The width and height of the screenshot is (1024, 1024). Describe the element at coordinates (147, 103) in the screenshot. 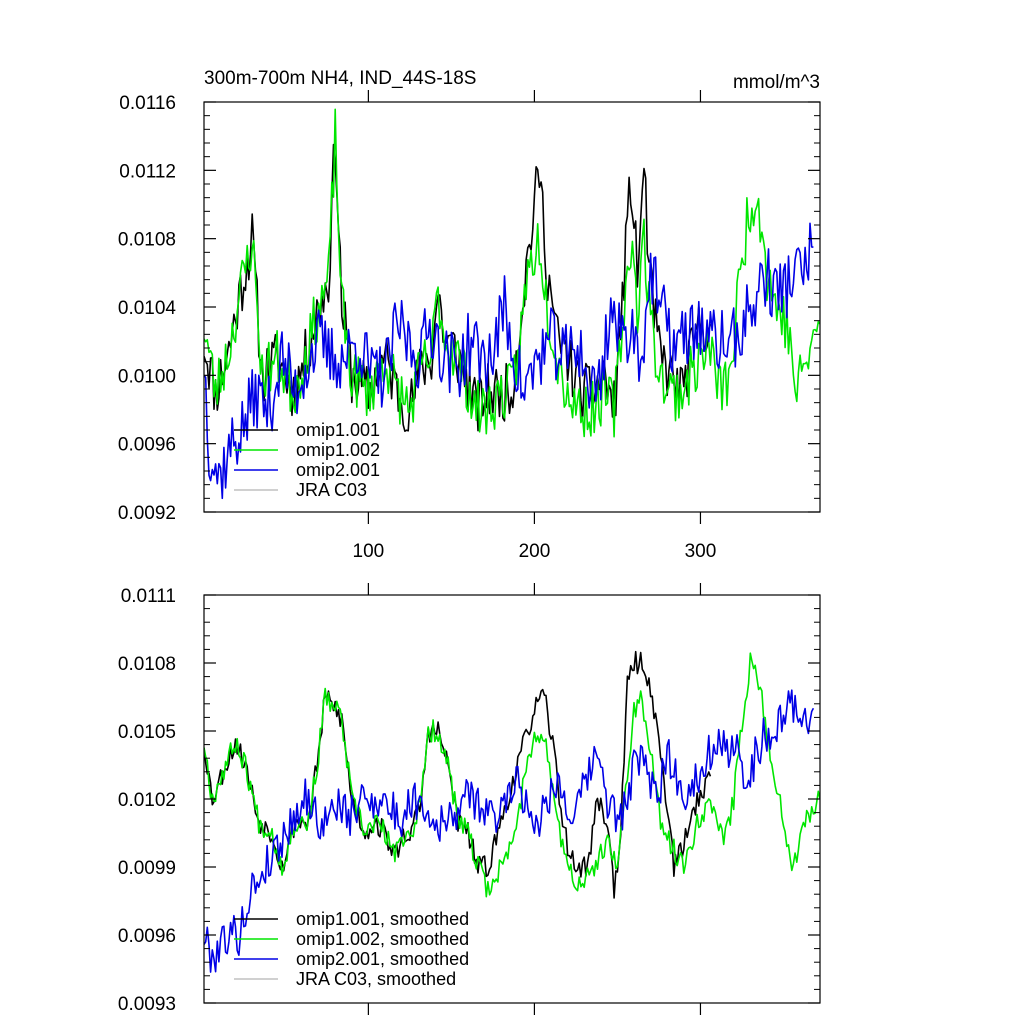

I see `y-tick-label: 0.0116` at that location.